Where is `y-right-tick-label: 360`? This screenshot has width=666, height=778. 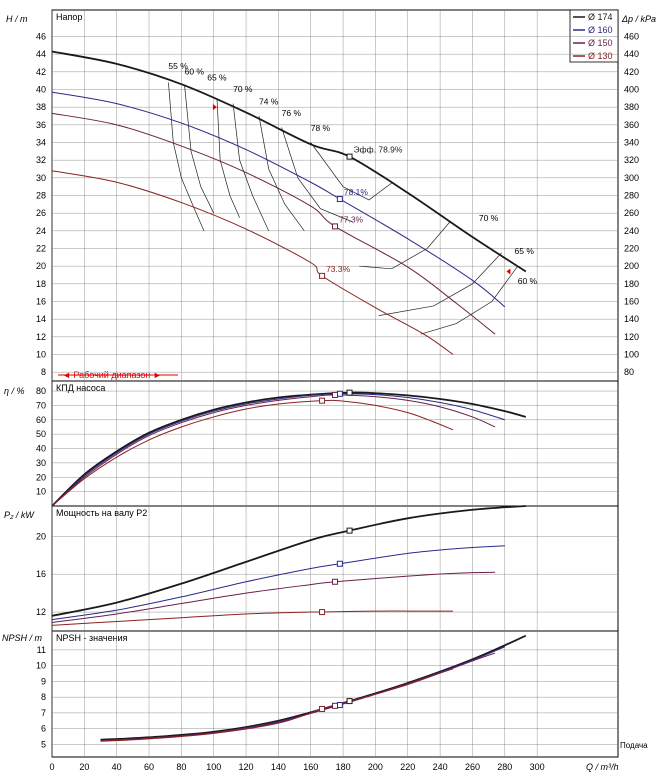
y-right-tick-label: 360 is located at coordinates (631, 125).